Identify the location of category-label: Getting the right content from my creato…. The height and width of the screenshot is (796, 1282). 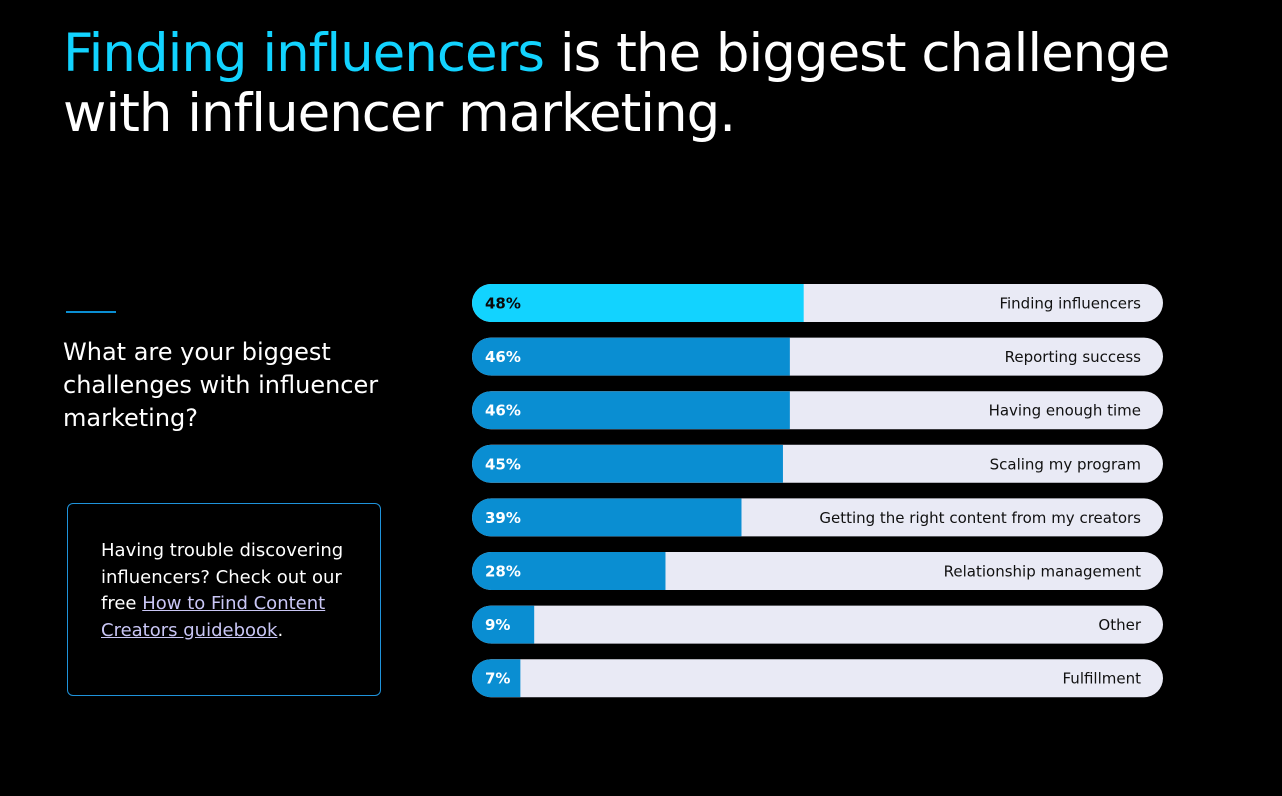
(980, 518).